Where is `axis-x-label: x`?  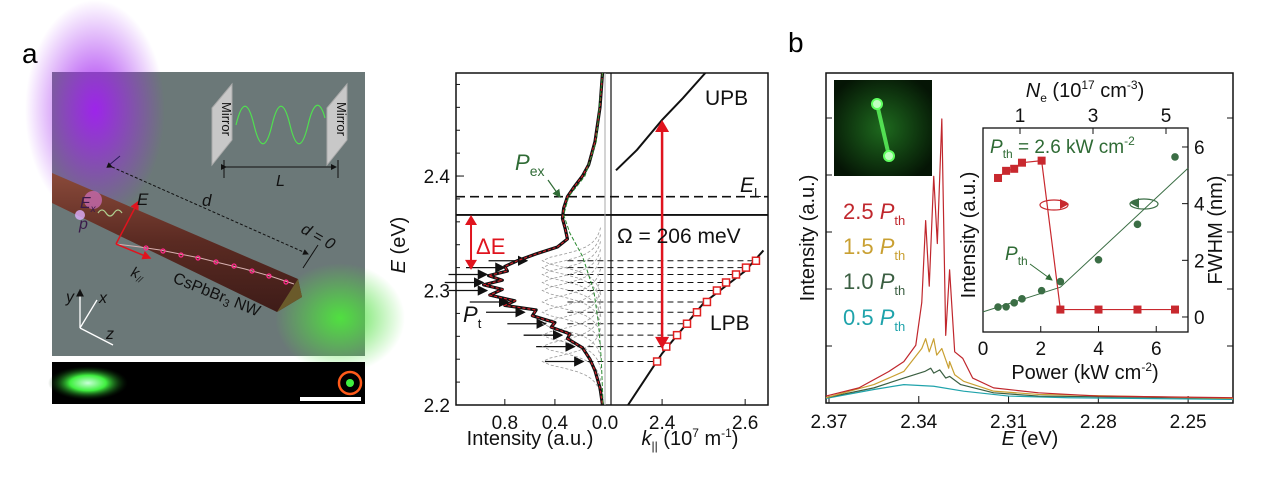
axis-x-label: x is located at coordinates (103, 298).